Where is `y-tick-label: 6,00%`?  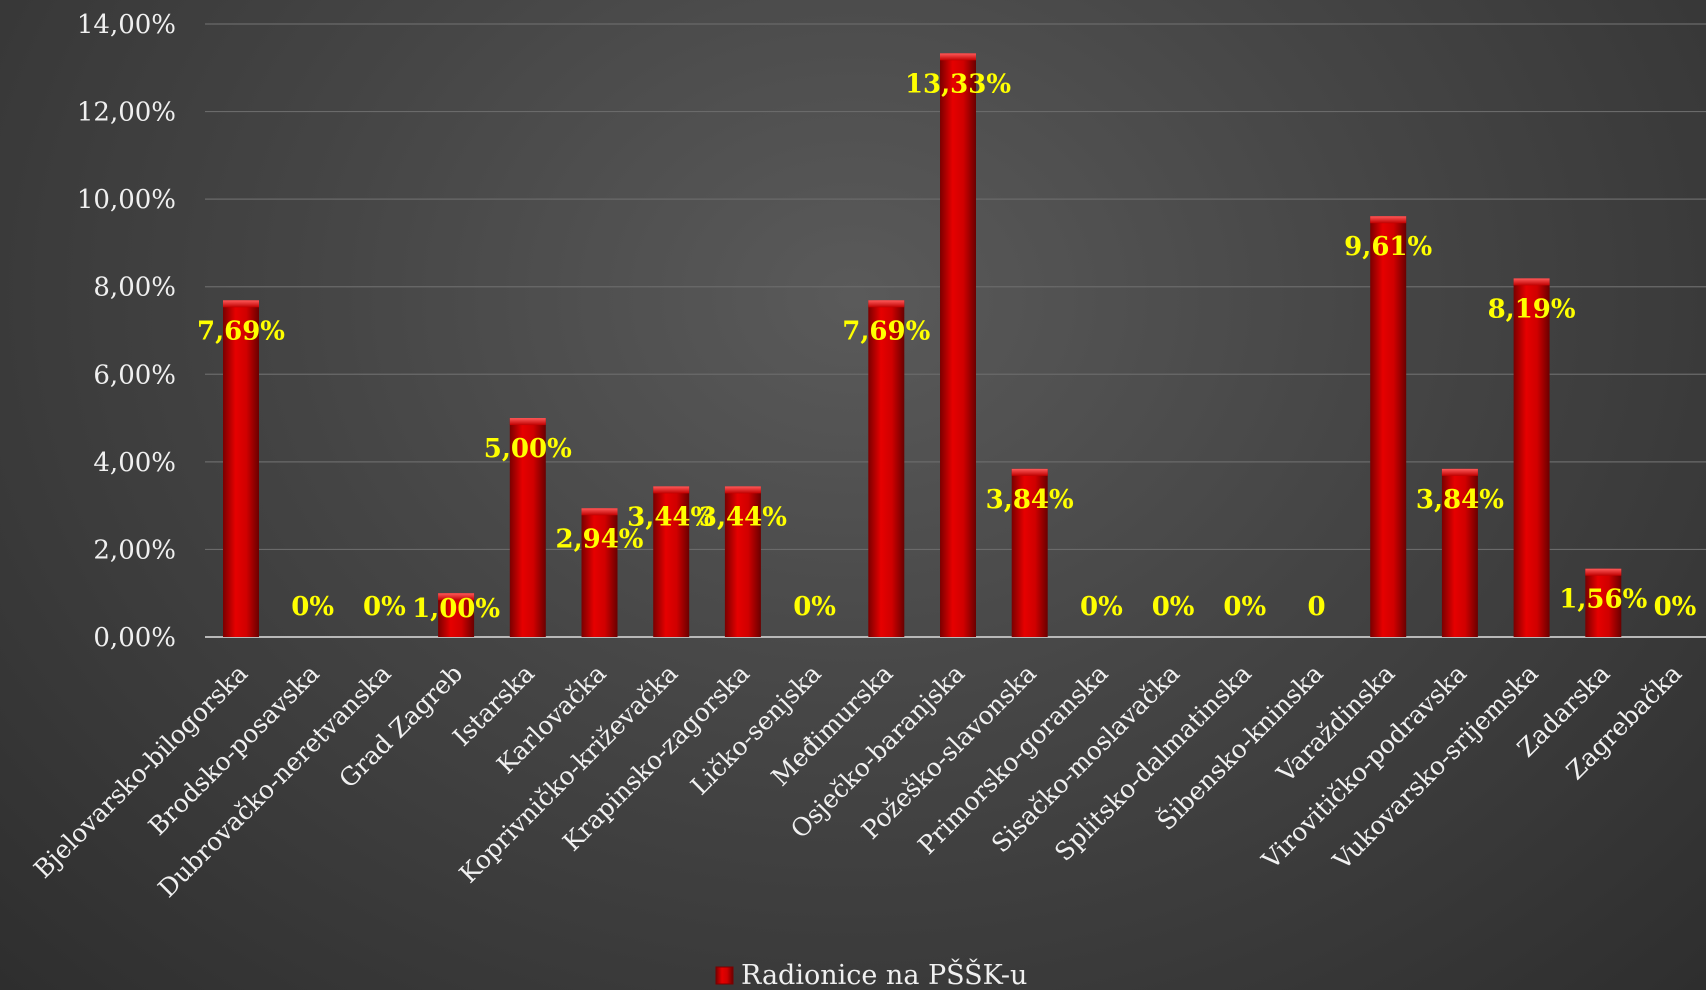 y-tick-label: 6,00% is located at coordinates (134, 375).